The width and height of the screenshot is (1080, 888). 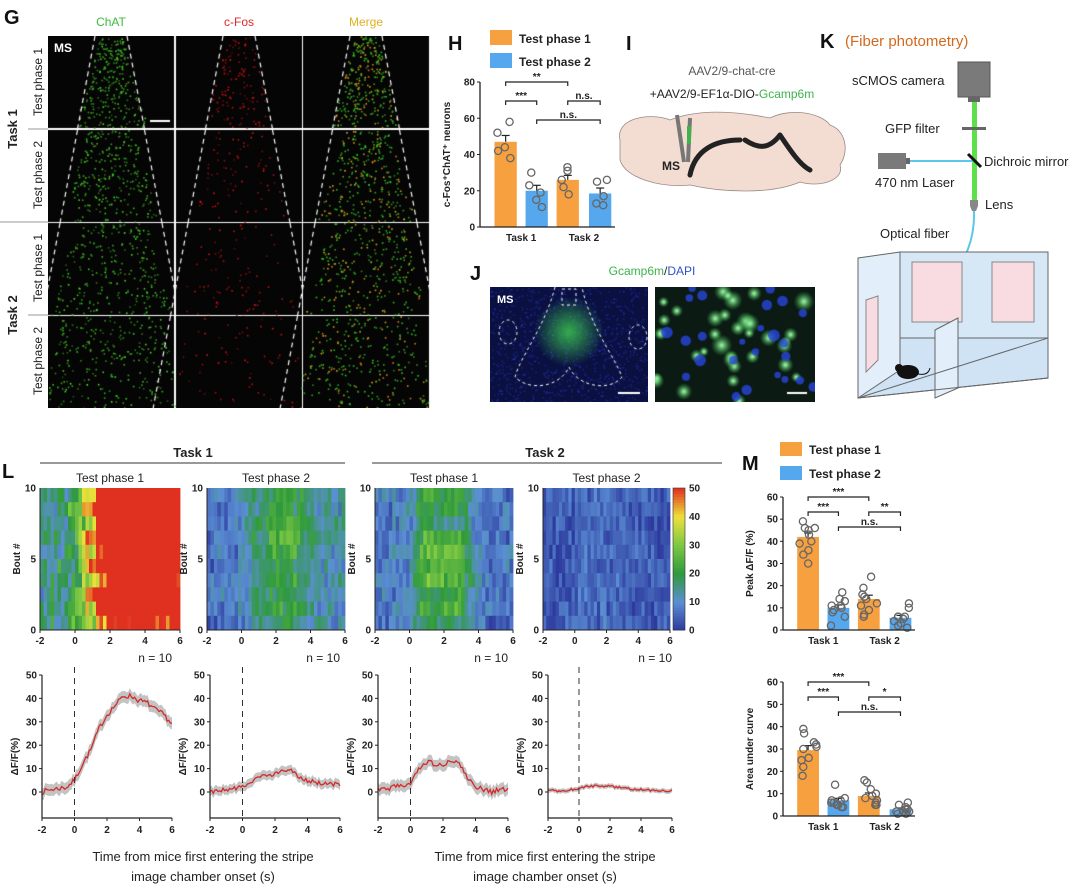 I want to click on region-label-ms-j: MS, so click(x=505, y=300).